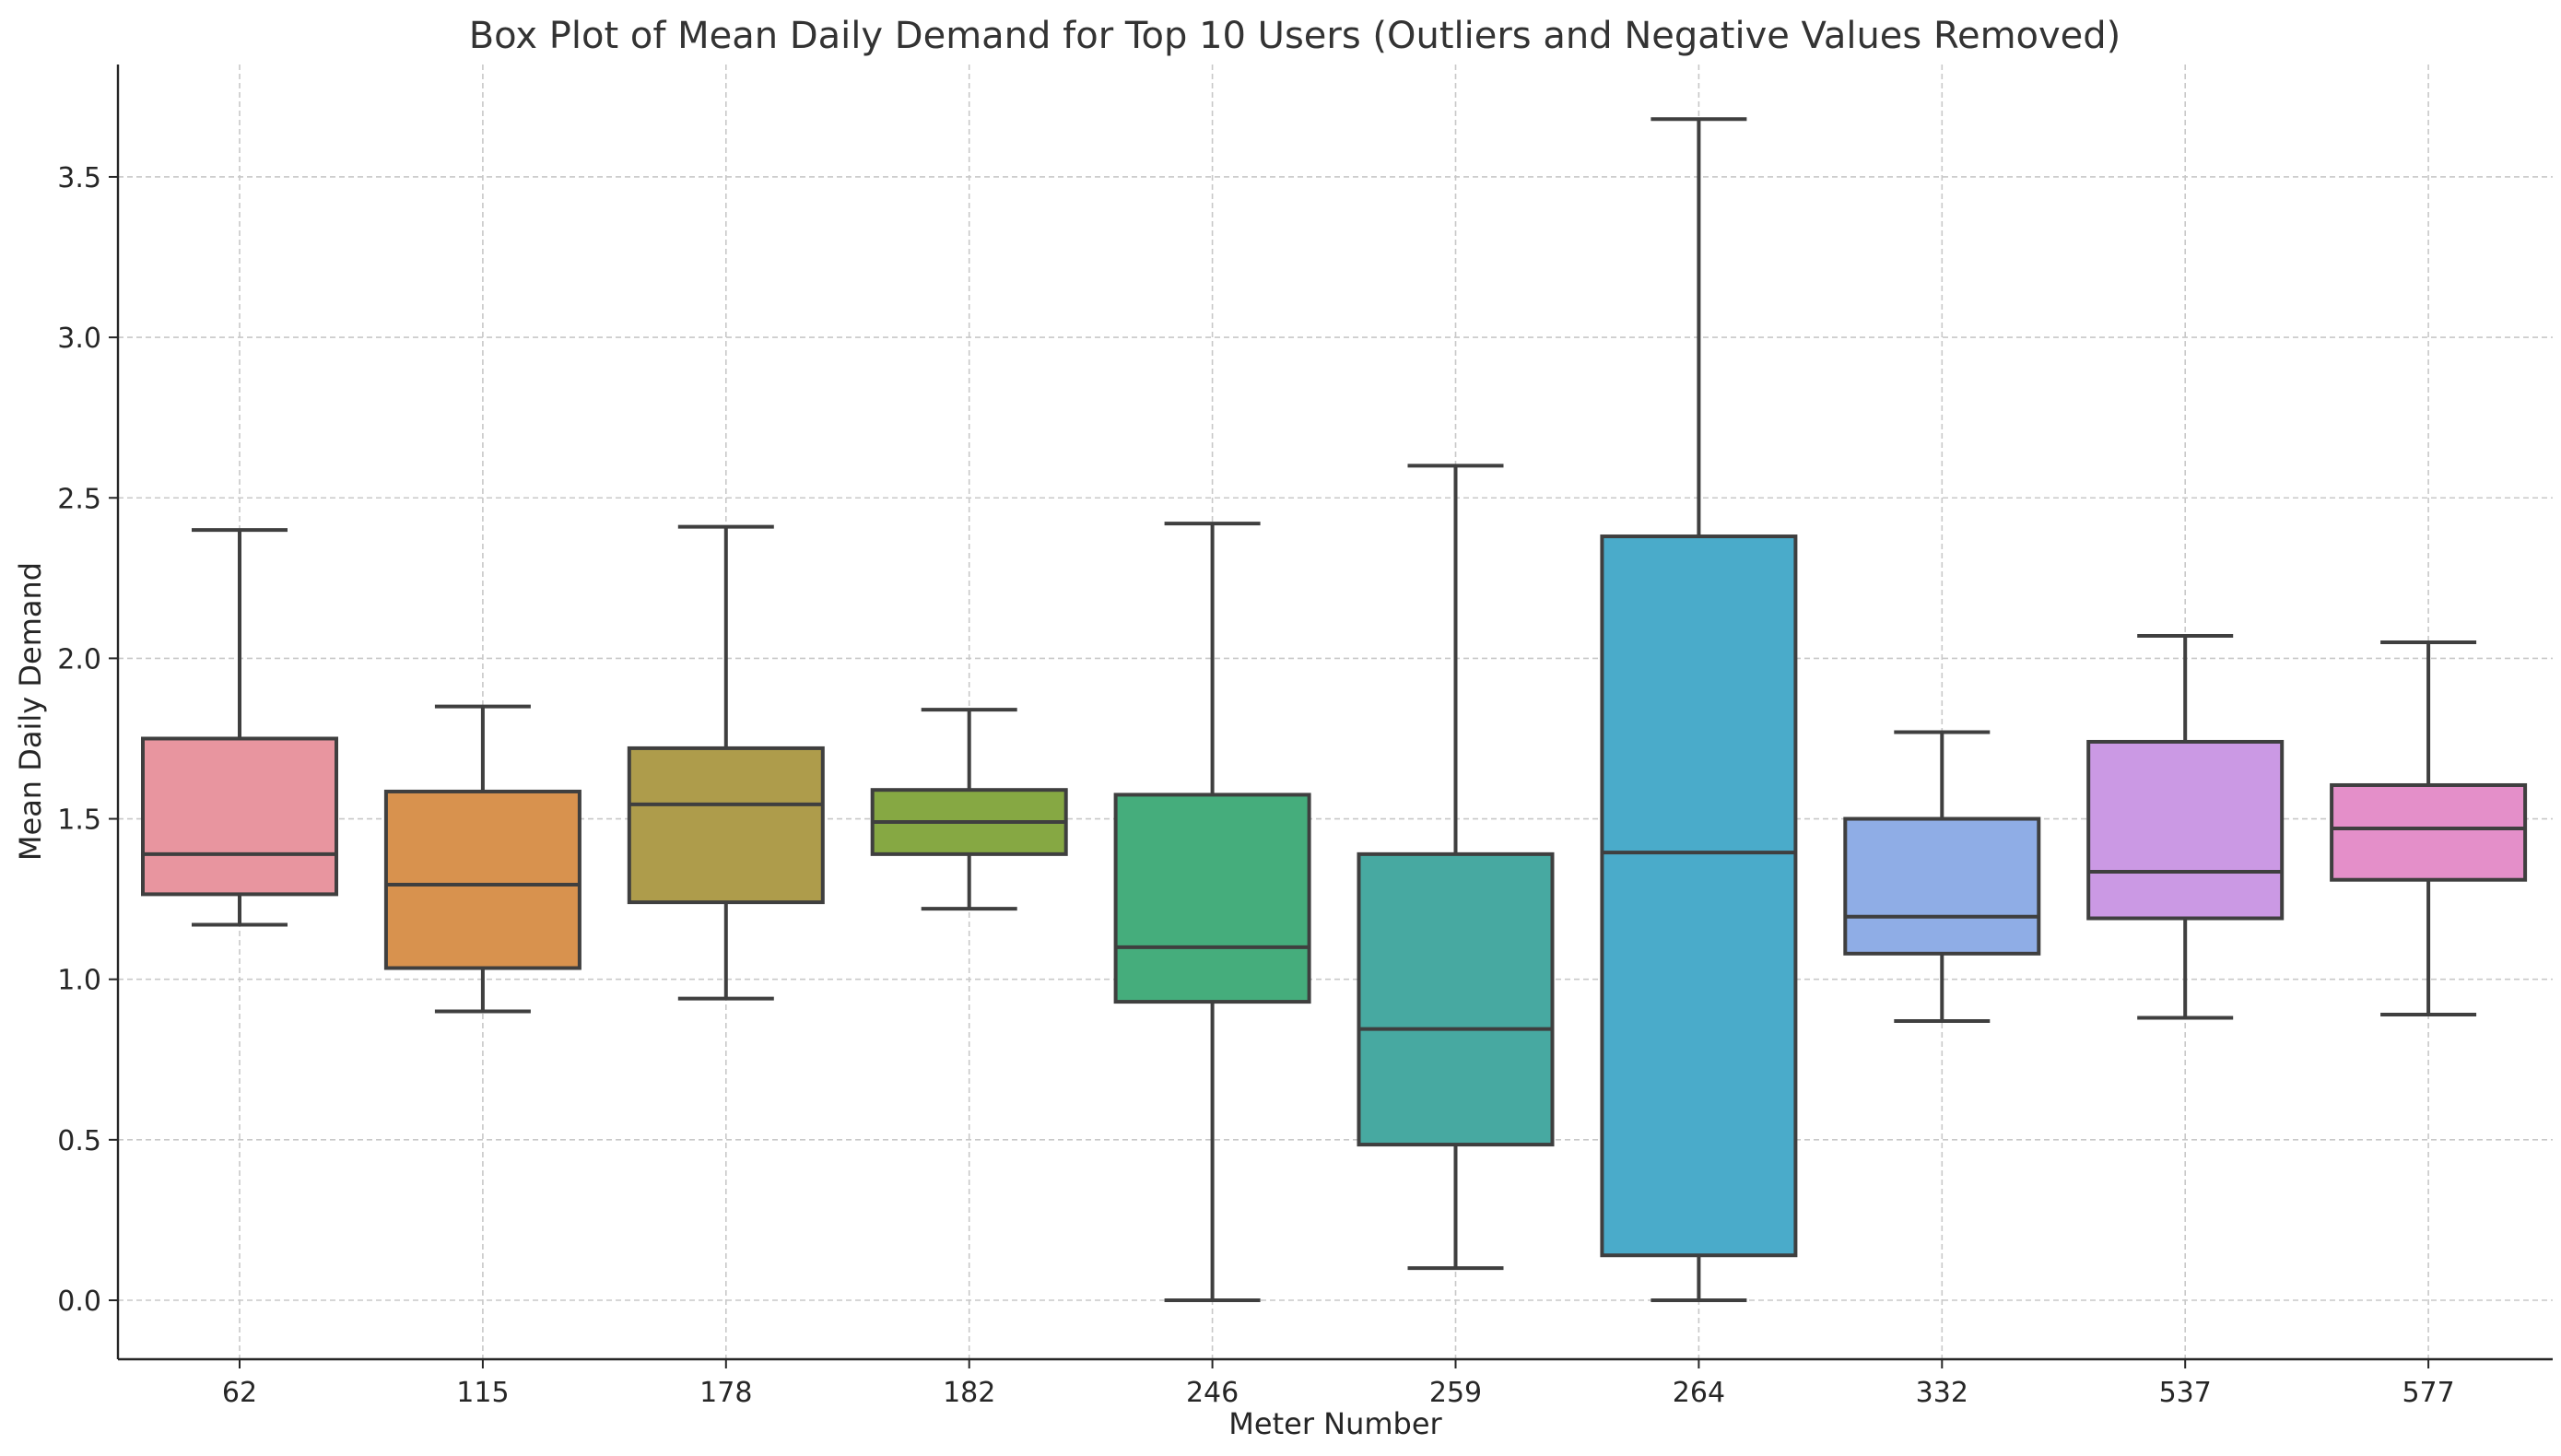  I want to click on x-tick-label: 537, so click(2185, 1393).